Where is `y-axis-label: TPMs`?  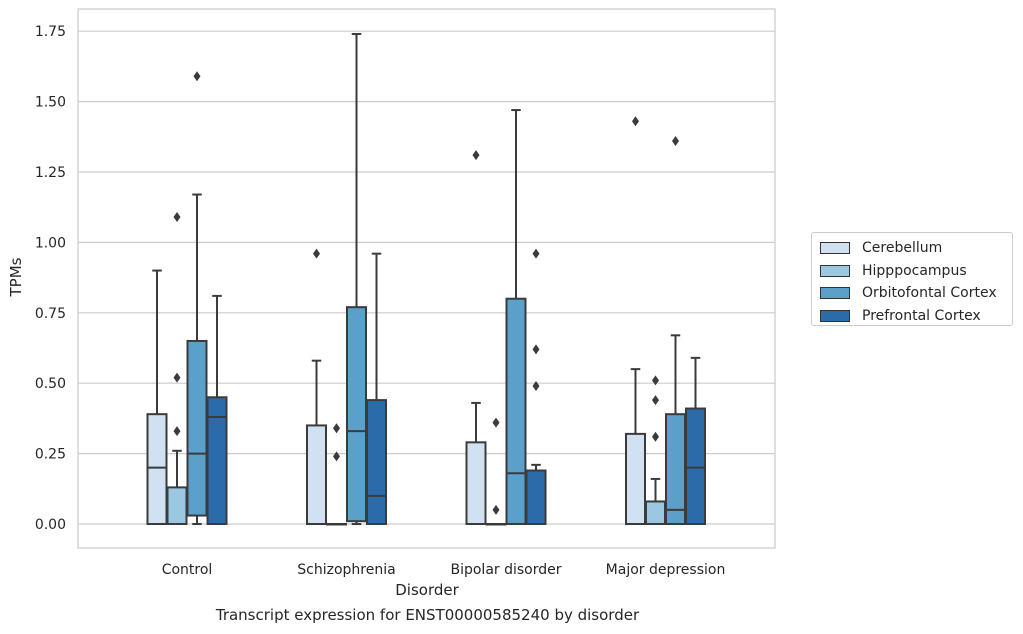 y-axis-label: TPMs is located at coordinates (16, 277).